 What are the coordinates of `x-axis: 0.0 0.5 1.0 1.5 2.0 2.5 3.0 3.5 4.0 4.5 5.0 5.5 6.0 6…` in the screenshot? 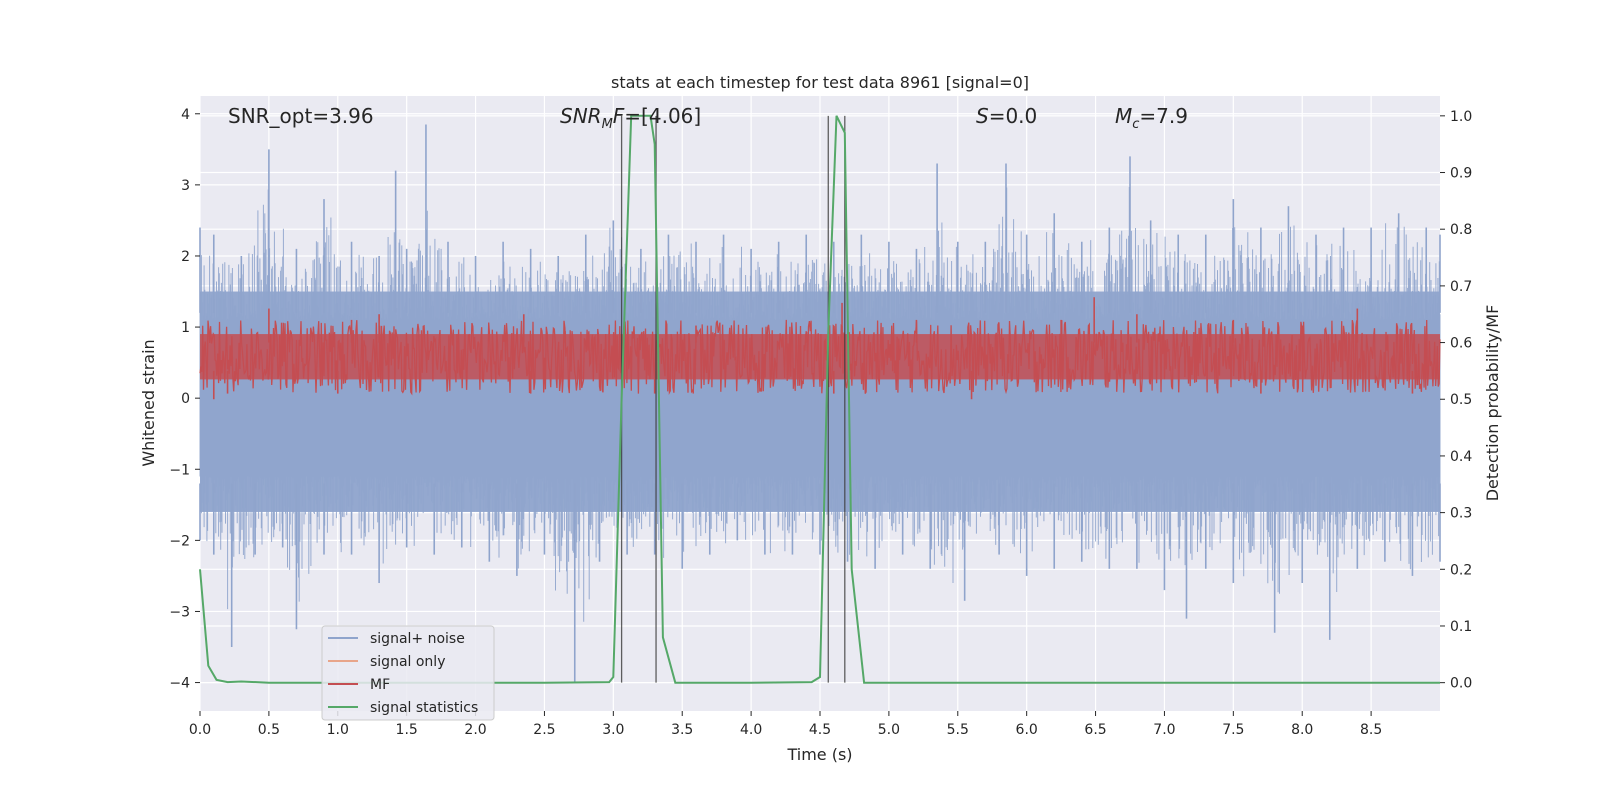 It's located at (785, 724).